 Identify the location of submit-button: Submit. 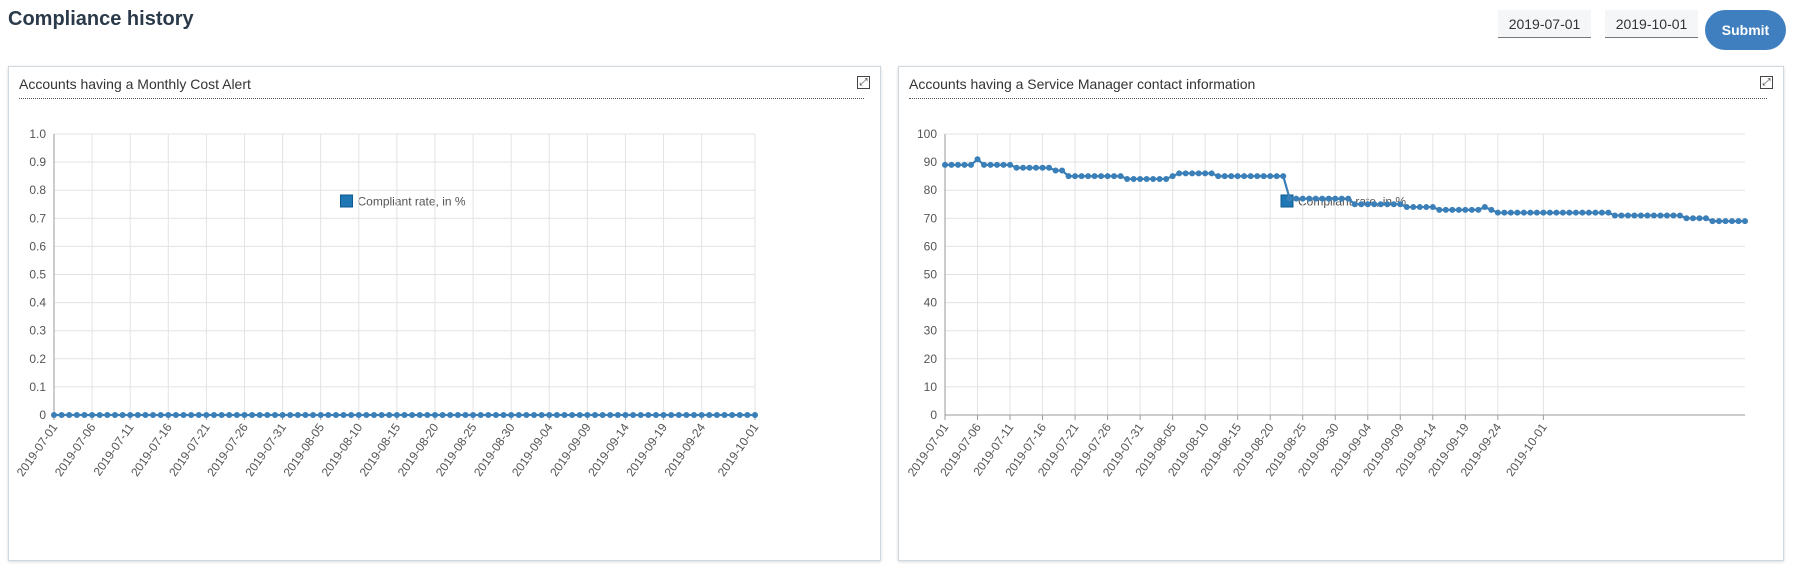
(1745, 30).